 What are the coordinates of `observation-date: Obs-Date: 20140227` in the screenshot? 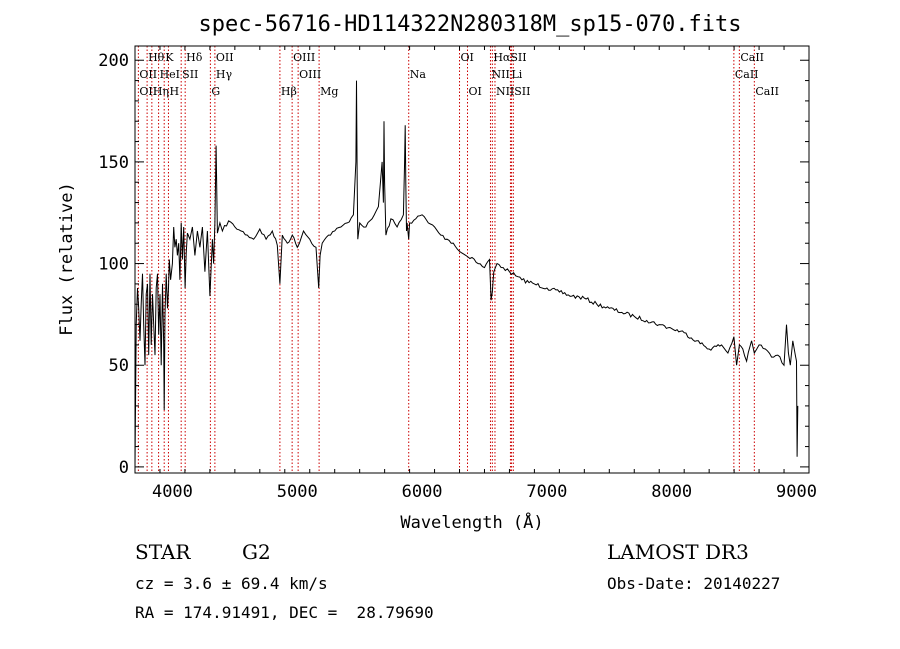 It's located at (694, 583).